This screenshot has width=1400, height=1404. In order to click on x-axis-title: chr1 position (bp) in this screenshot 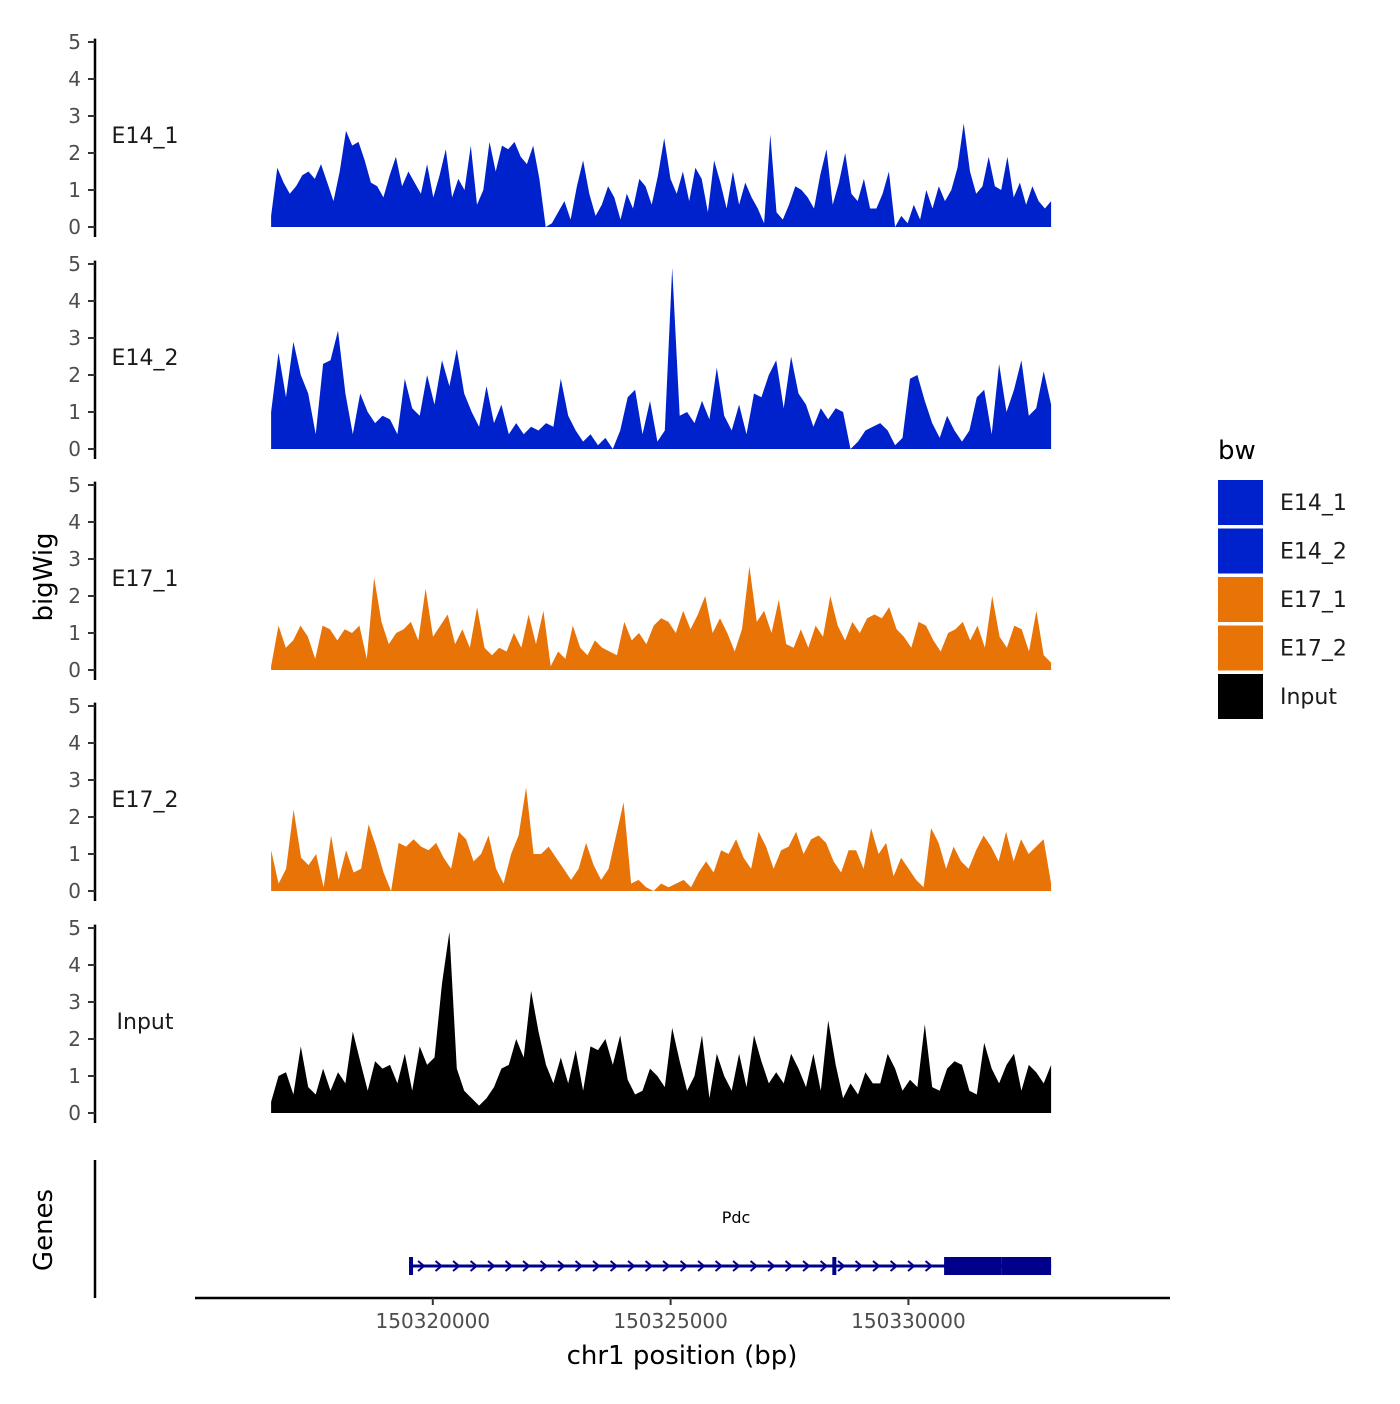, I will do `click(682, 1356)`.